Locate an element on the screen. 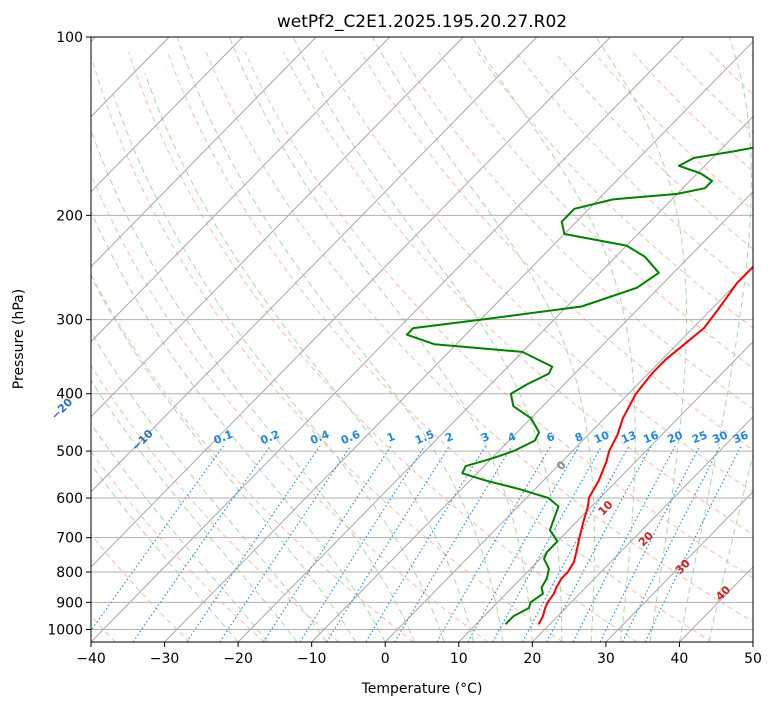  y-tick-label: 800 is located at coordinates (69, 573).